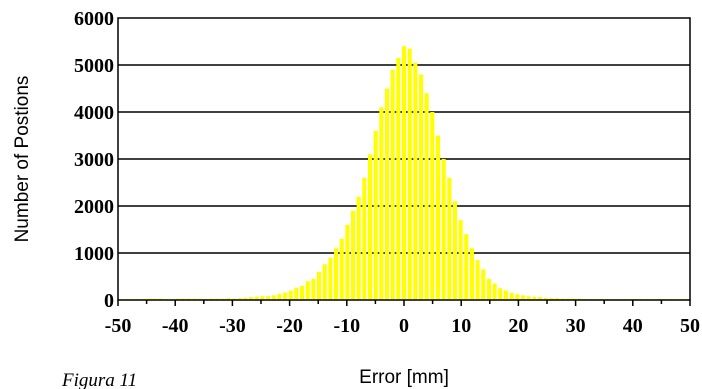 Image resolution: width=702 pixels, height=389 pixels. Describe the element at coordinates (633, 326) in the screenshot. I see `x-tick-label: 40` at that location.